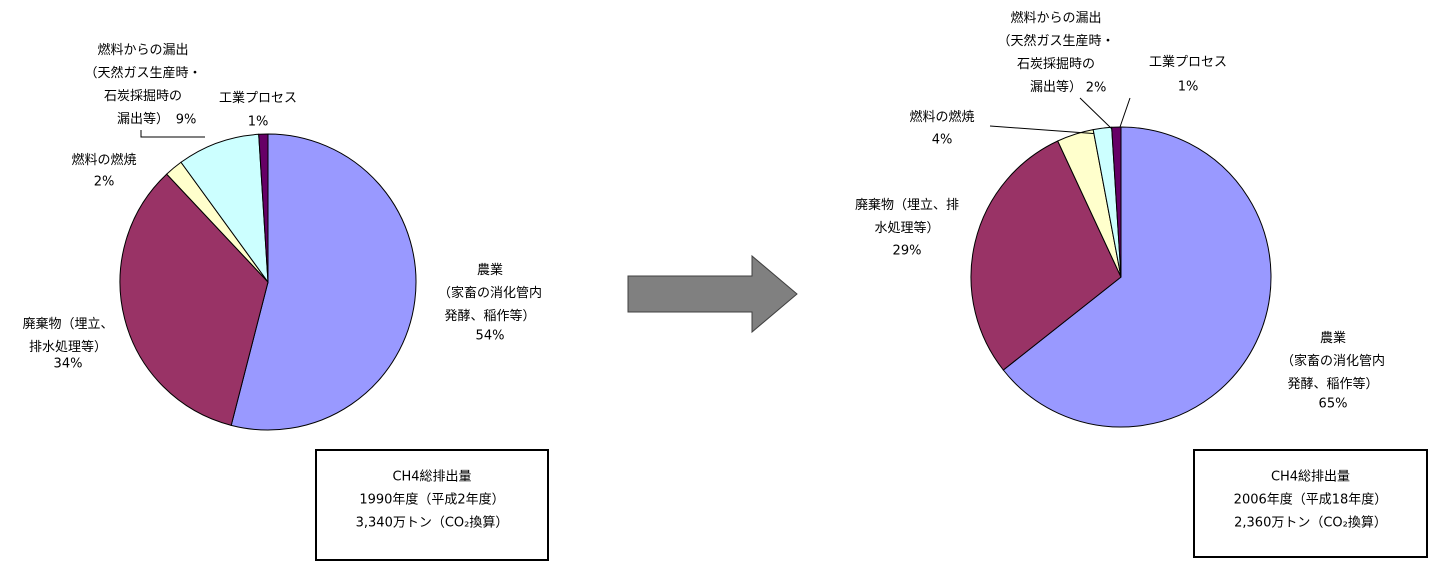 The width and height of the screenshot is (1456, 561). Describe the element at coordinates (431, 500) in the screenshot. I see `summary-text: 1990年度（平成2年度）` at that location.